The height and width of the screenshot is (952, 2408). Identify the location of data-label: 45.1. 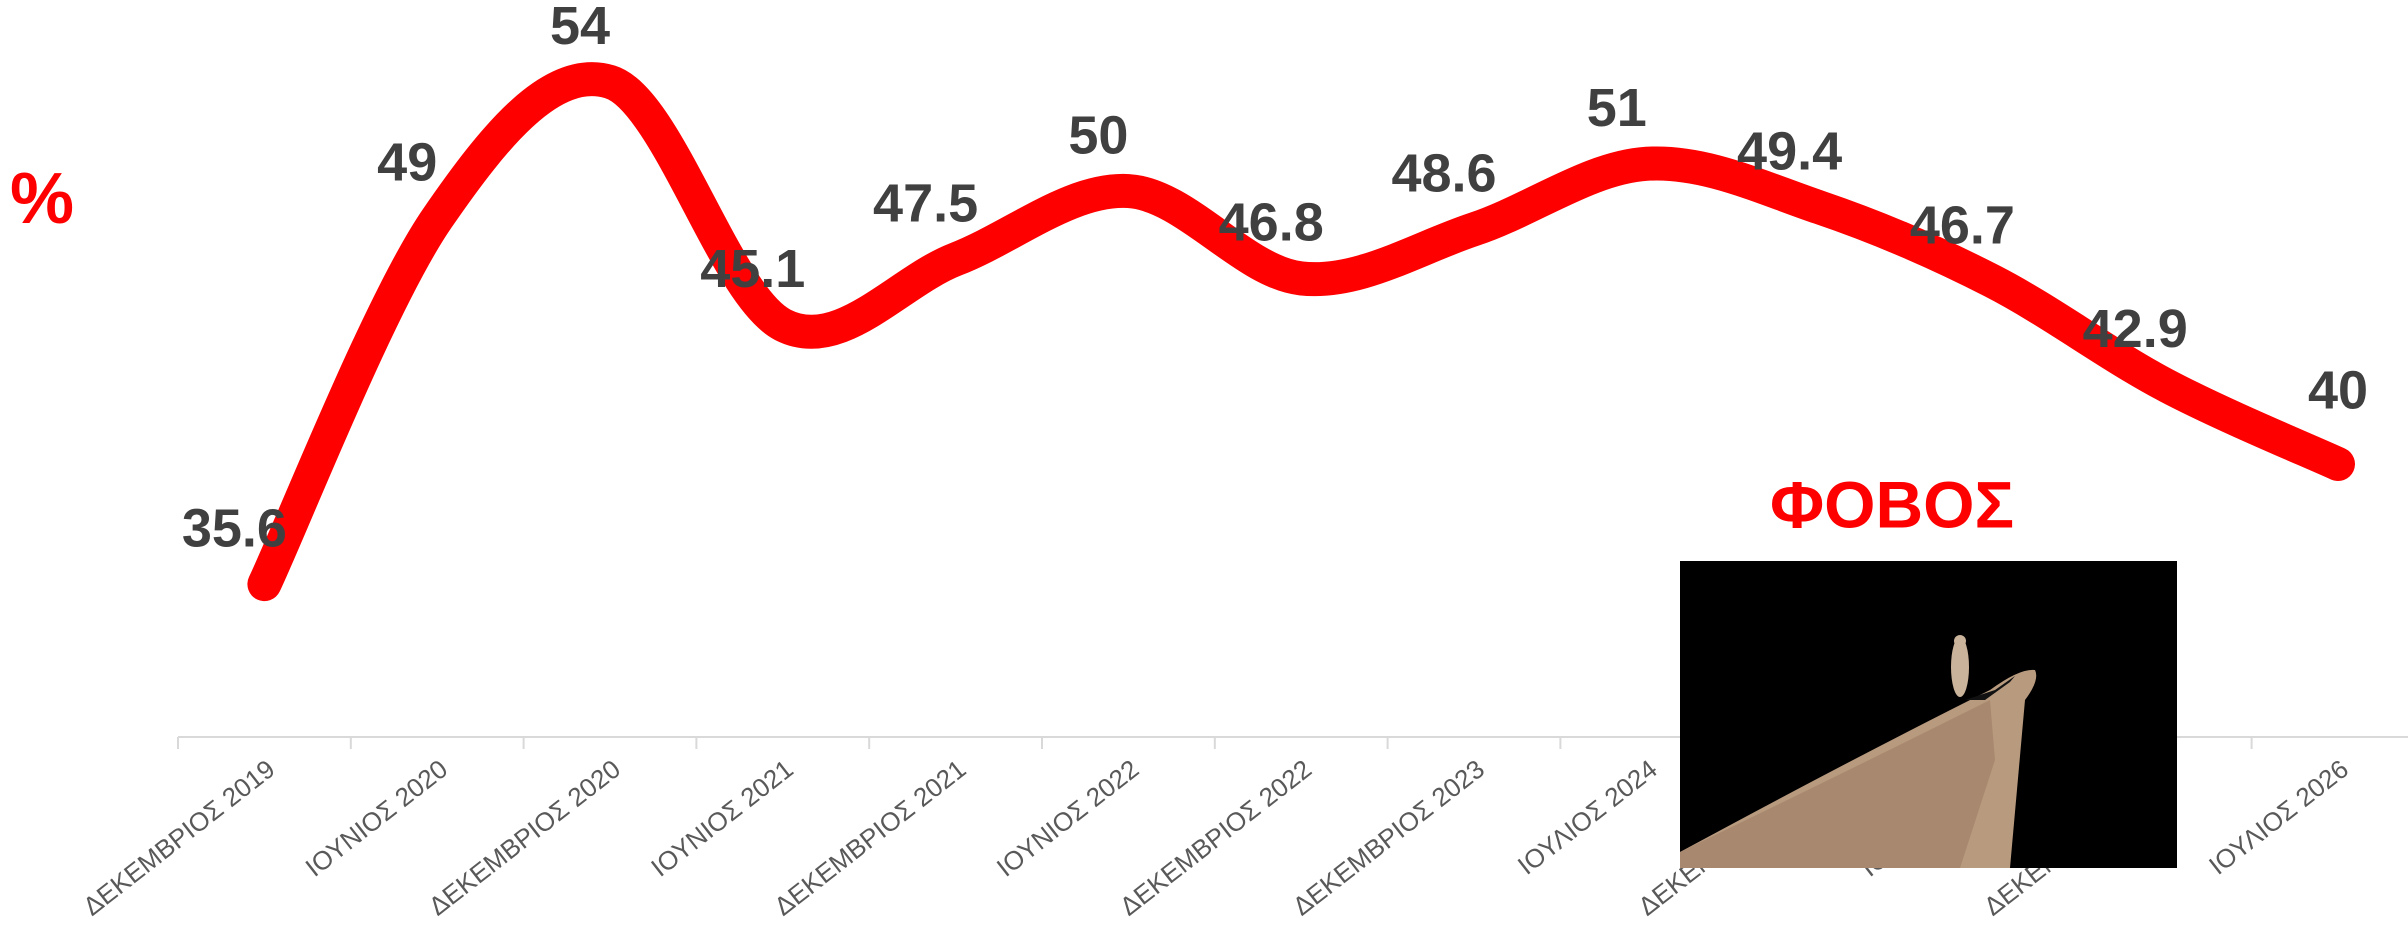
(752, 269).